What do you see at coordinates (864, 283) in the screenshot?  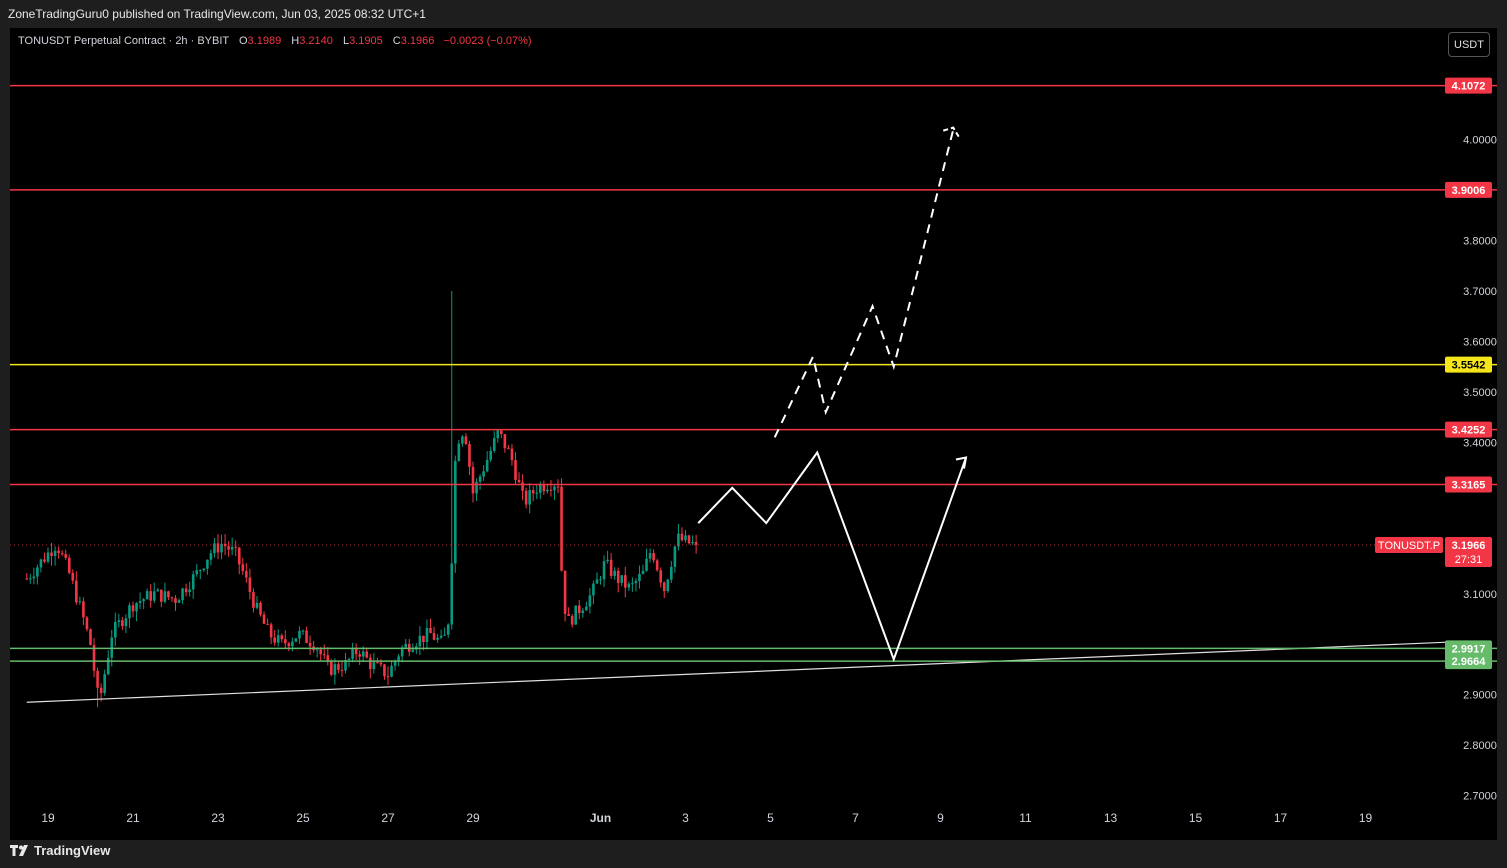 I see `projection-dashed-path` at bounding box center [864, 283].